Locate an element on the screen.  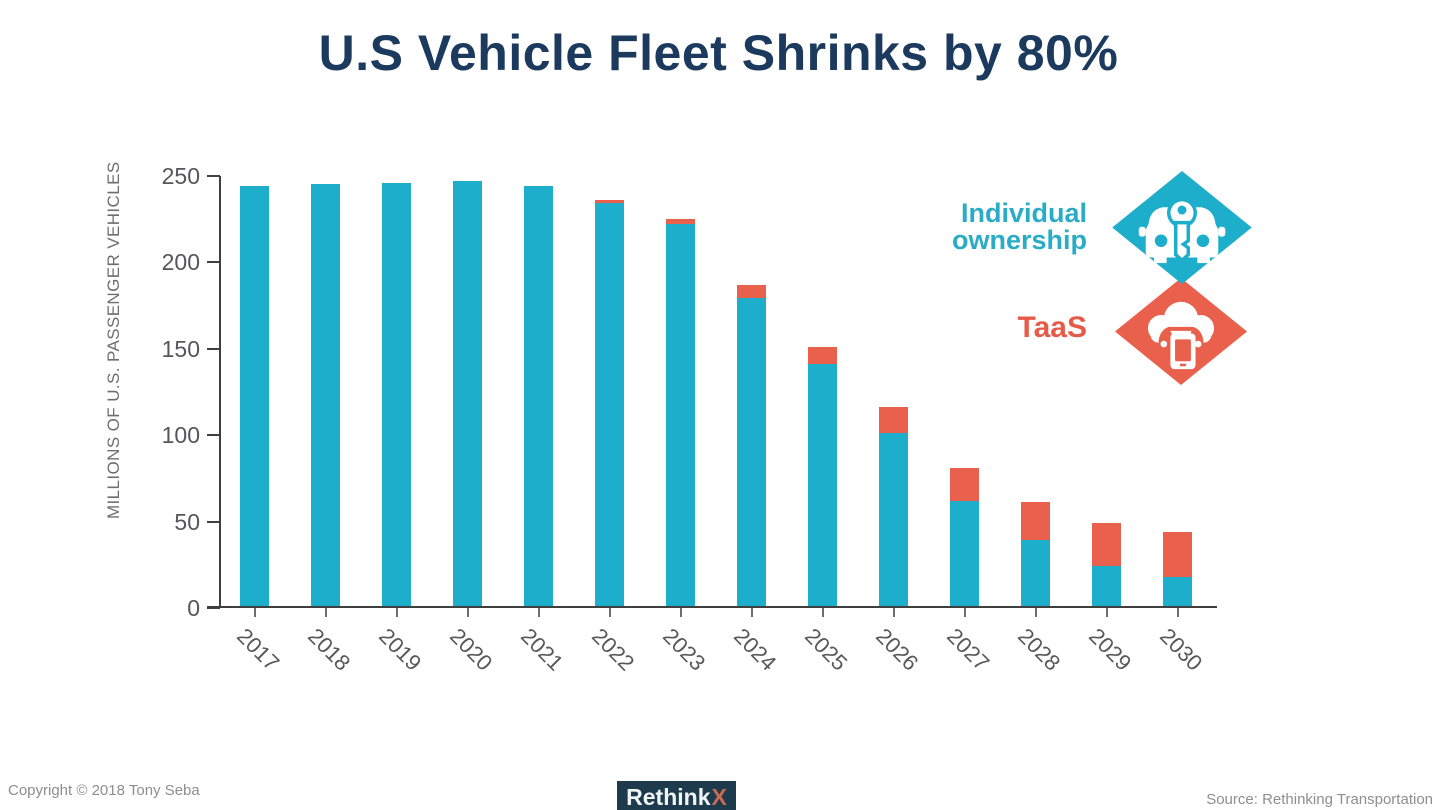
y-tick-label-0: 0 is located at coordinates (193, 608).